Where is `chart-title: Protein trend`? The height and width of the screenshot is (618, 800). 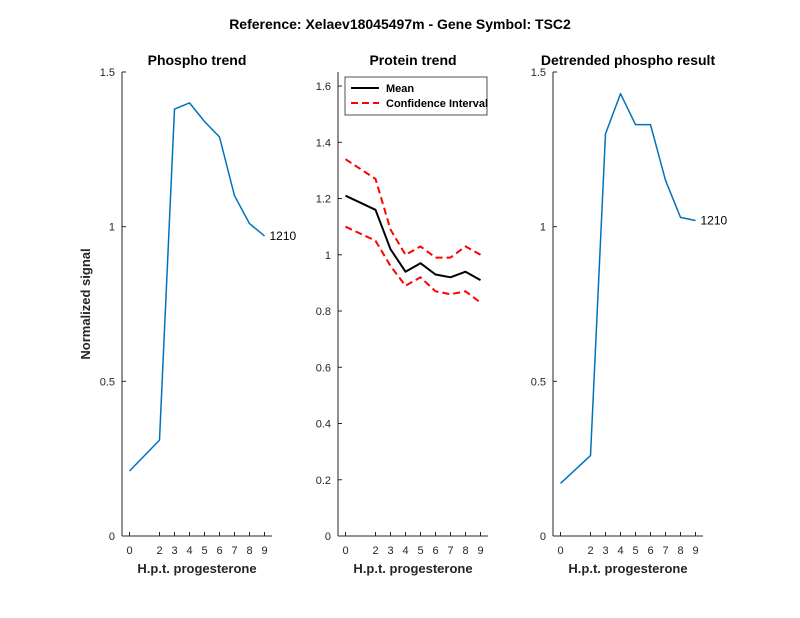 chart-title: Protein trend is located at coordinates (412, 60).